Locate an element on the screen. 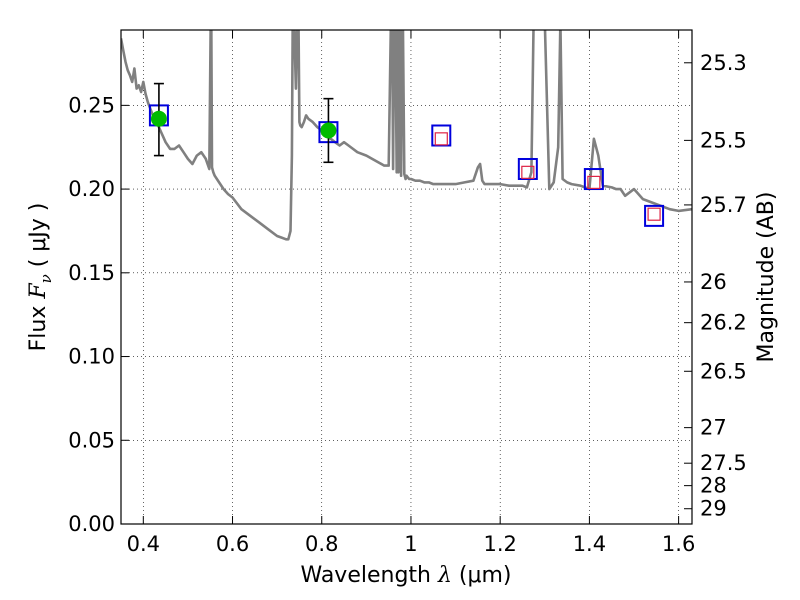 This screenshot has width=800, height=600. x-tick-label: 1.2 is located at coordinates (499, 544).